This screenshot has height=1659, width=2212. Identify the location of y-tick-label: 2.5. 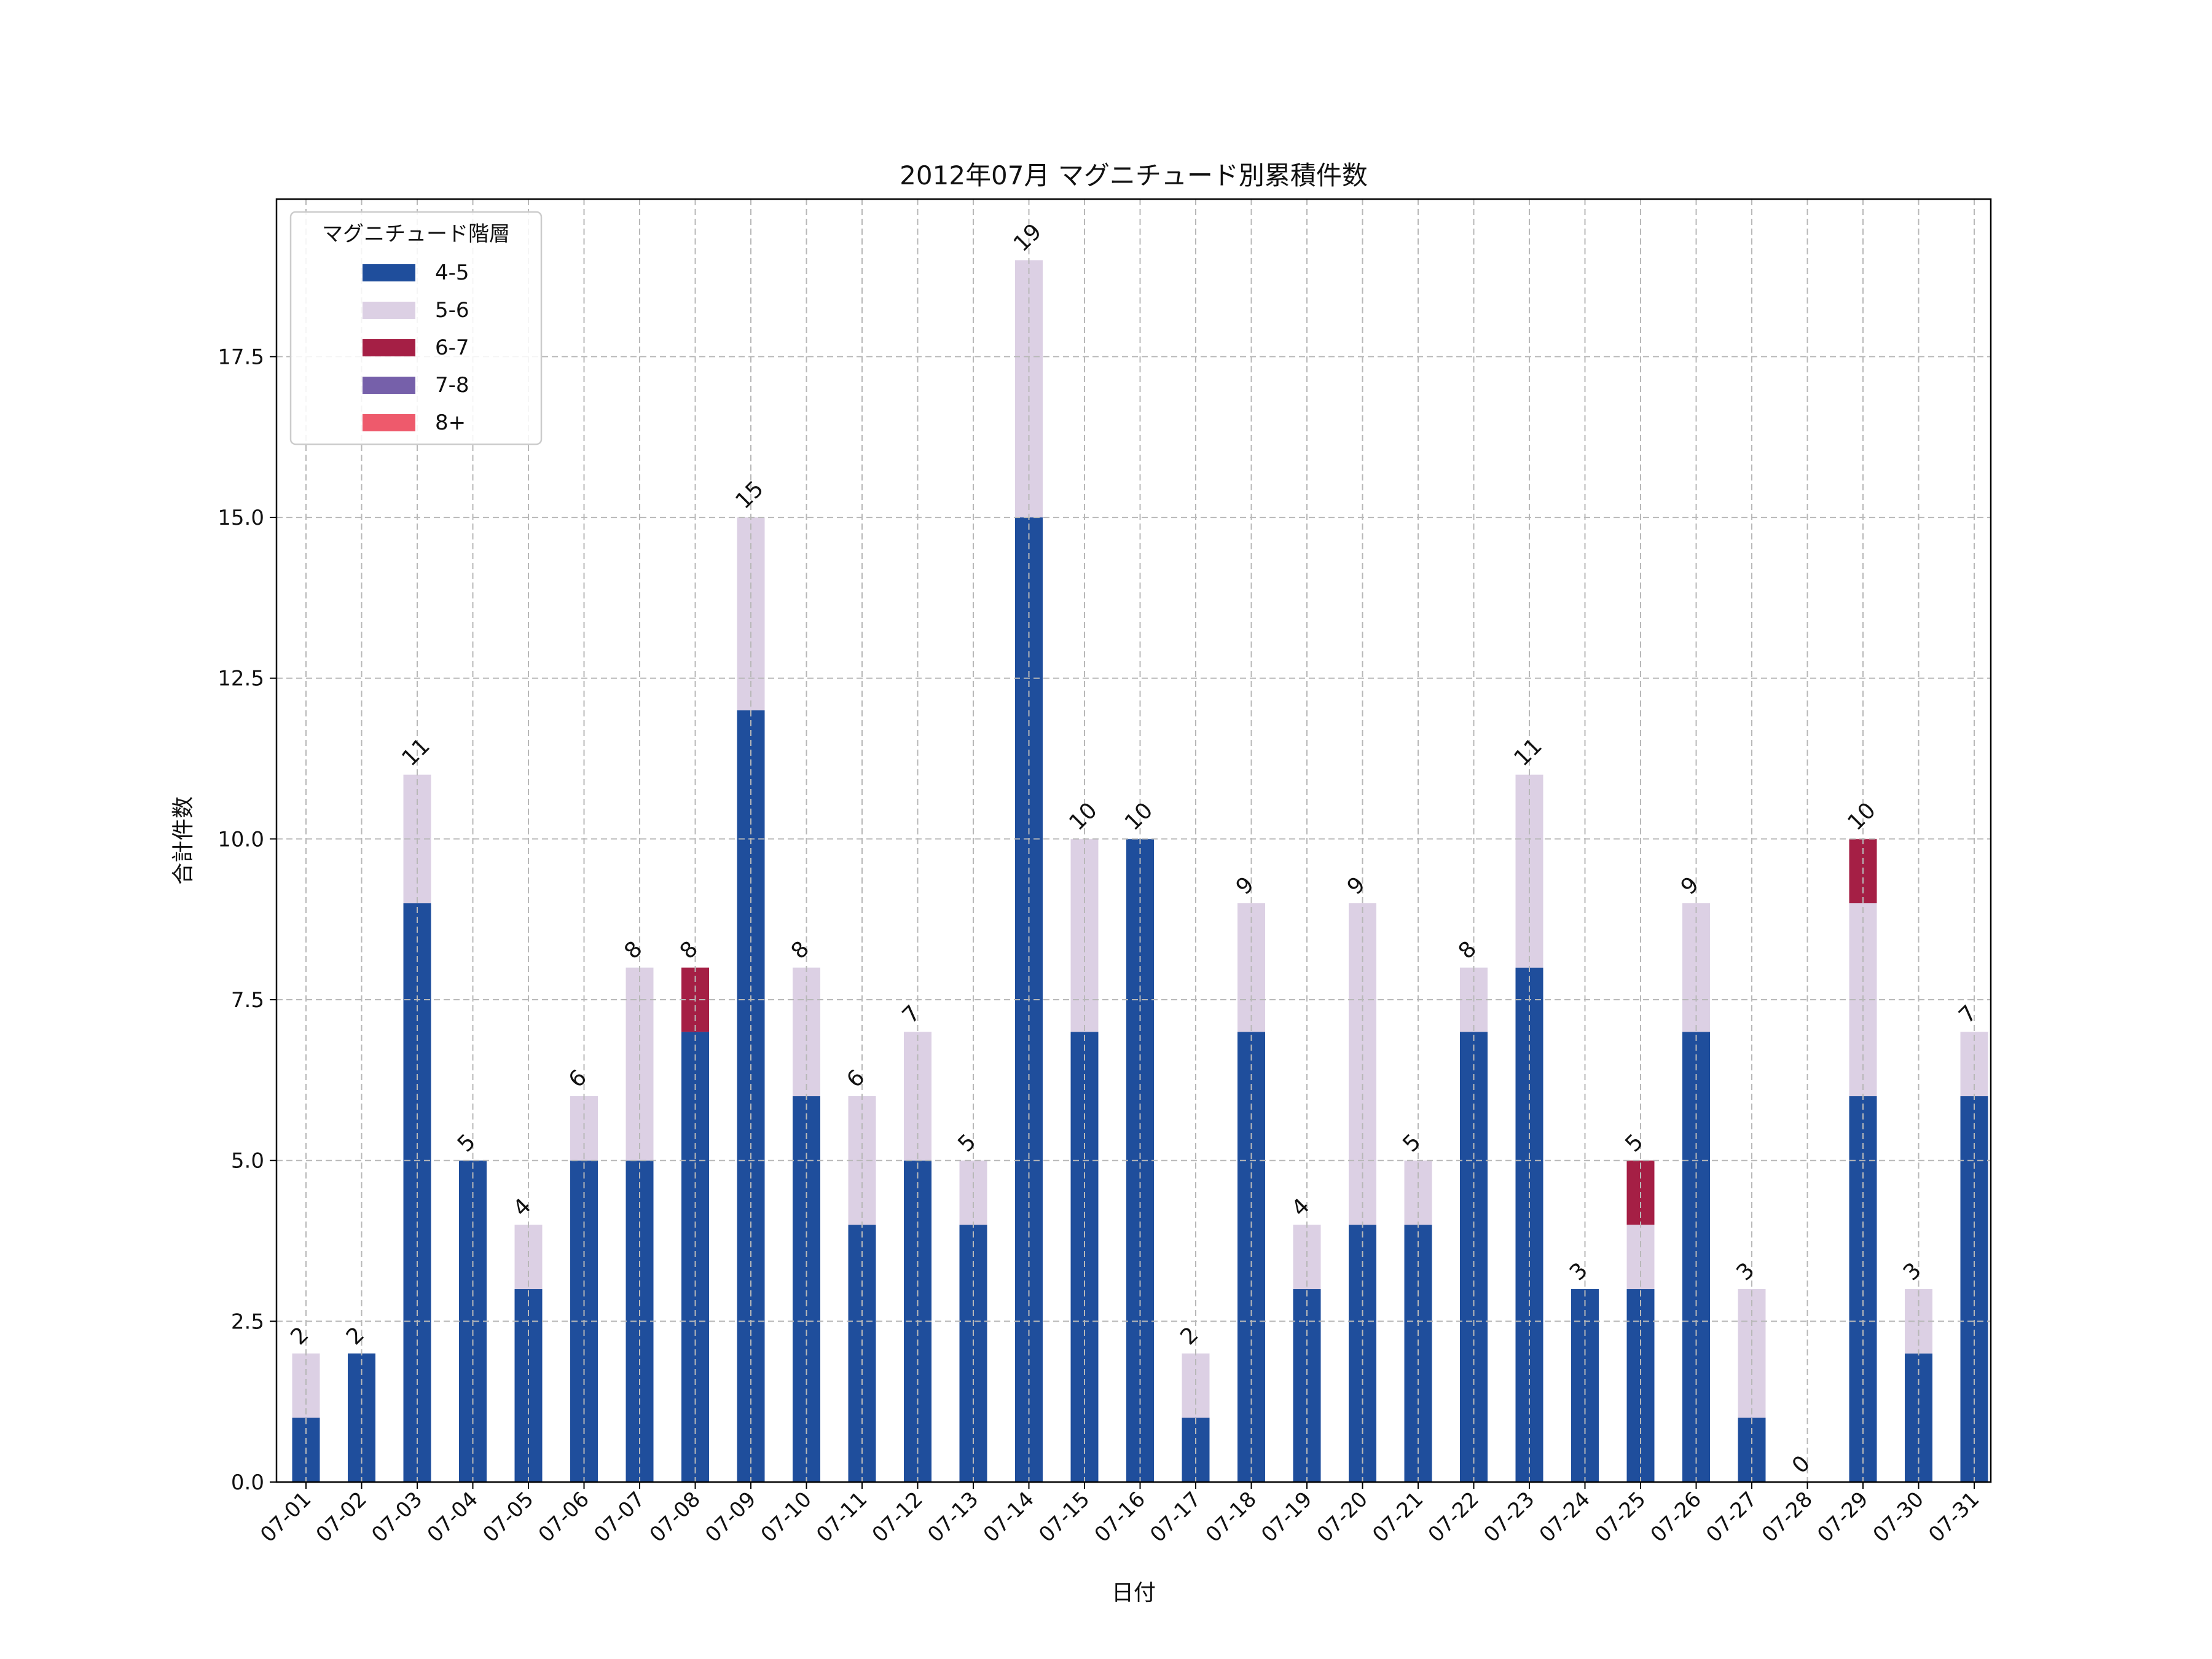
(247, 1321).